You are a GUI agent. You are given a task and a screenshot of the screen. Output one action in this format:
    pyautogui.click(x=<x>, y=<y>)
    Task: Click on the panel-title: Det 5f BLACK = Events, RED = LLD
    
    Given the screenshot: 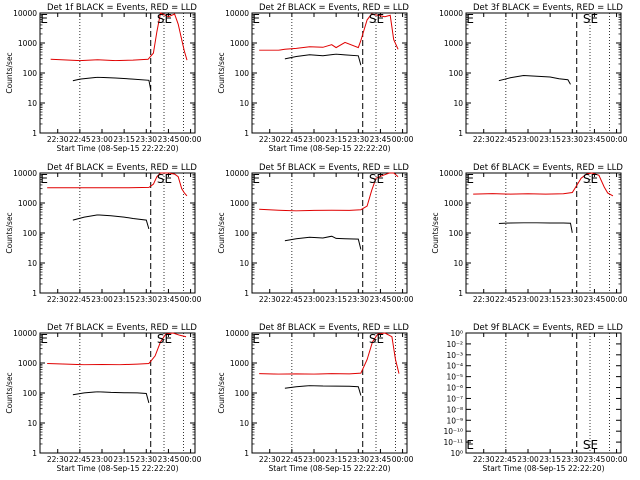 What is the action you would take?
    pyautogui.click(x=334, y=168)
    